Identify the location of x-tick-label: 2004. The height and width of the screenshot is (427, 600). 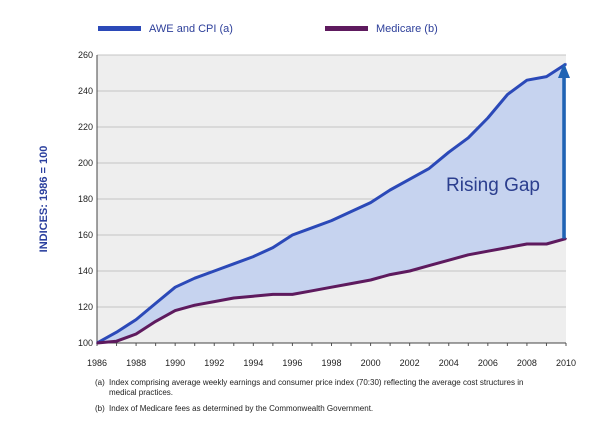
(449, 363).